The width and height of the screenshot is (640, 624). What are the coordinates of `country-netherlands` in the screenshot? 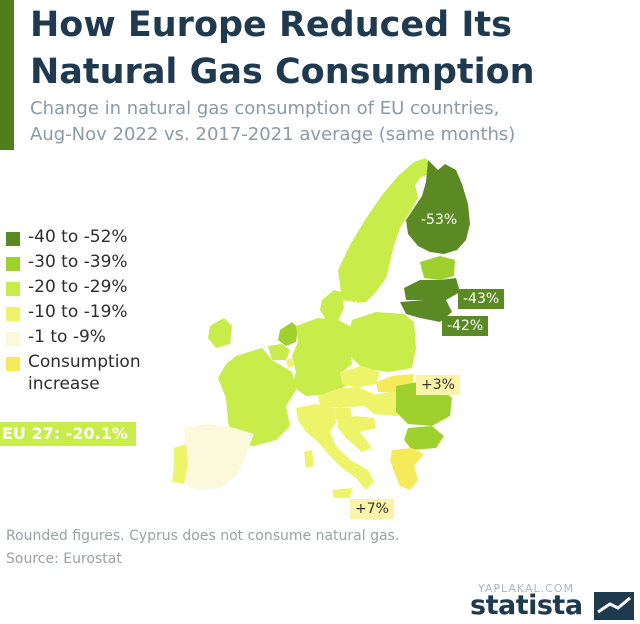 It's located at (288, 334).